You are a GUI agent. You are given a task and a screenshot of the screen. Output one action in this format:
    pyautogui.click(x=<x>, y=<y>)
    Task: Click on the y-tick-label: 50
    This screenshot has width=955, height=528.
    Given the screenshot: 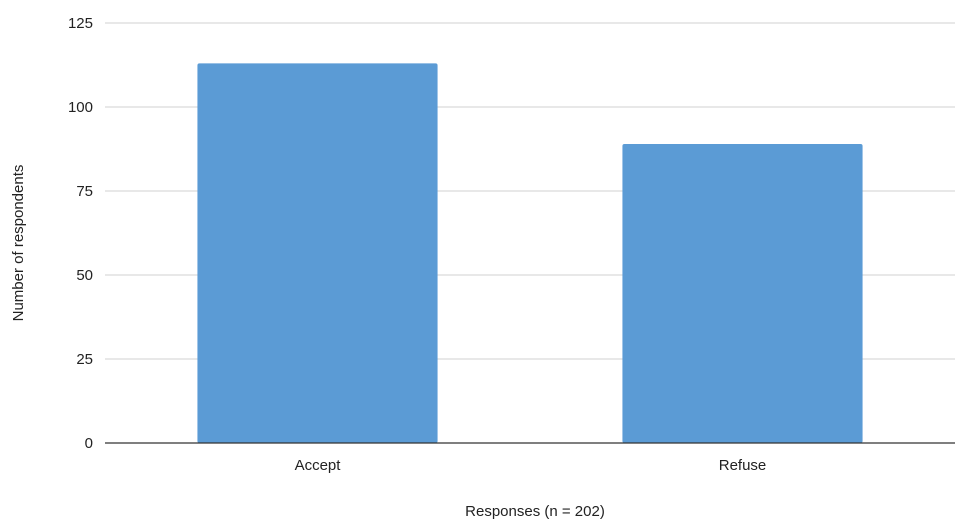 What is the action you would take?
    pyautogui.click(x=84, y=275)
    